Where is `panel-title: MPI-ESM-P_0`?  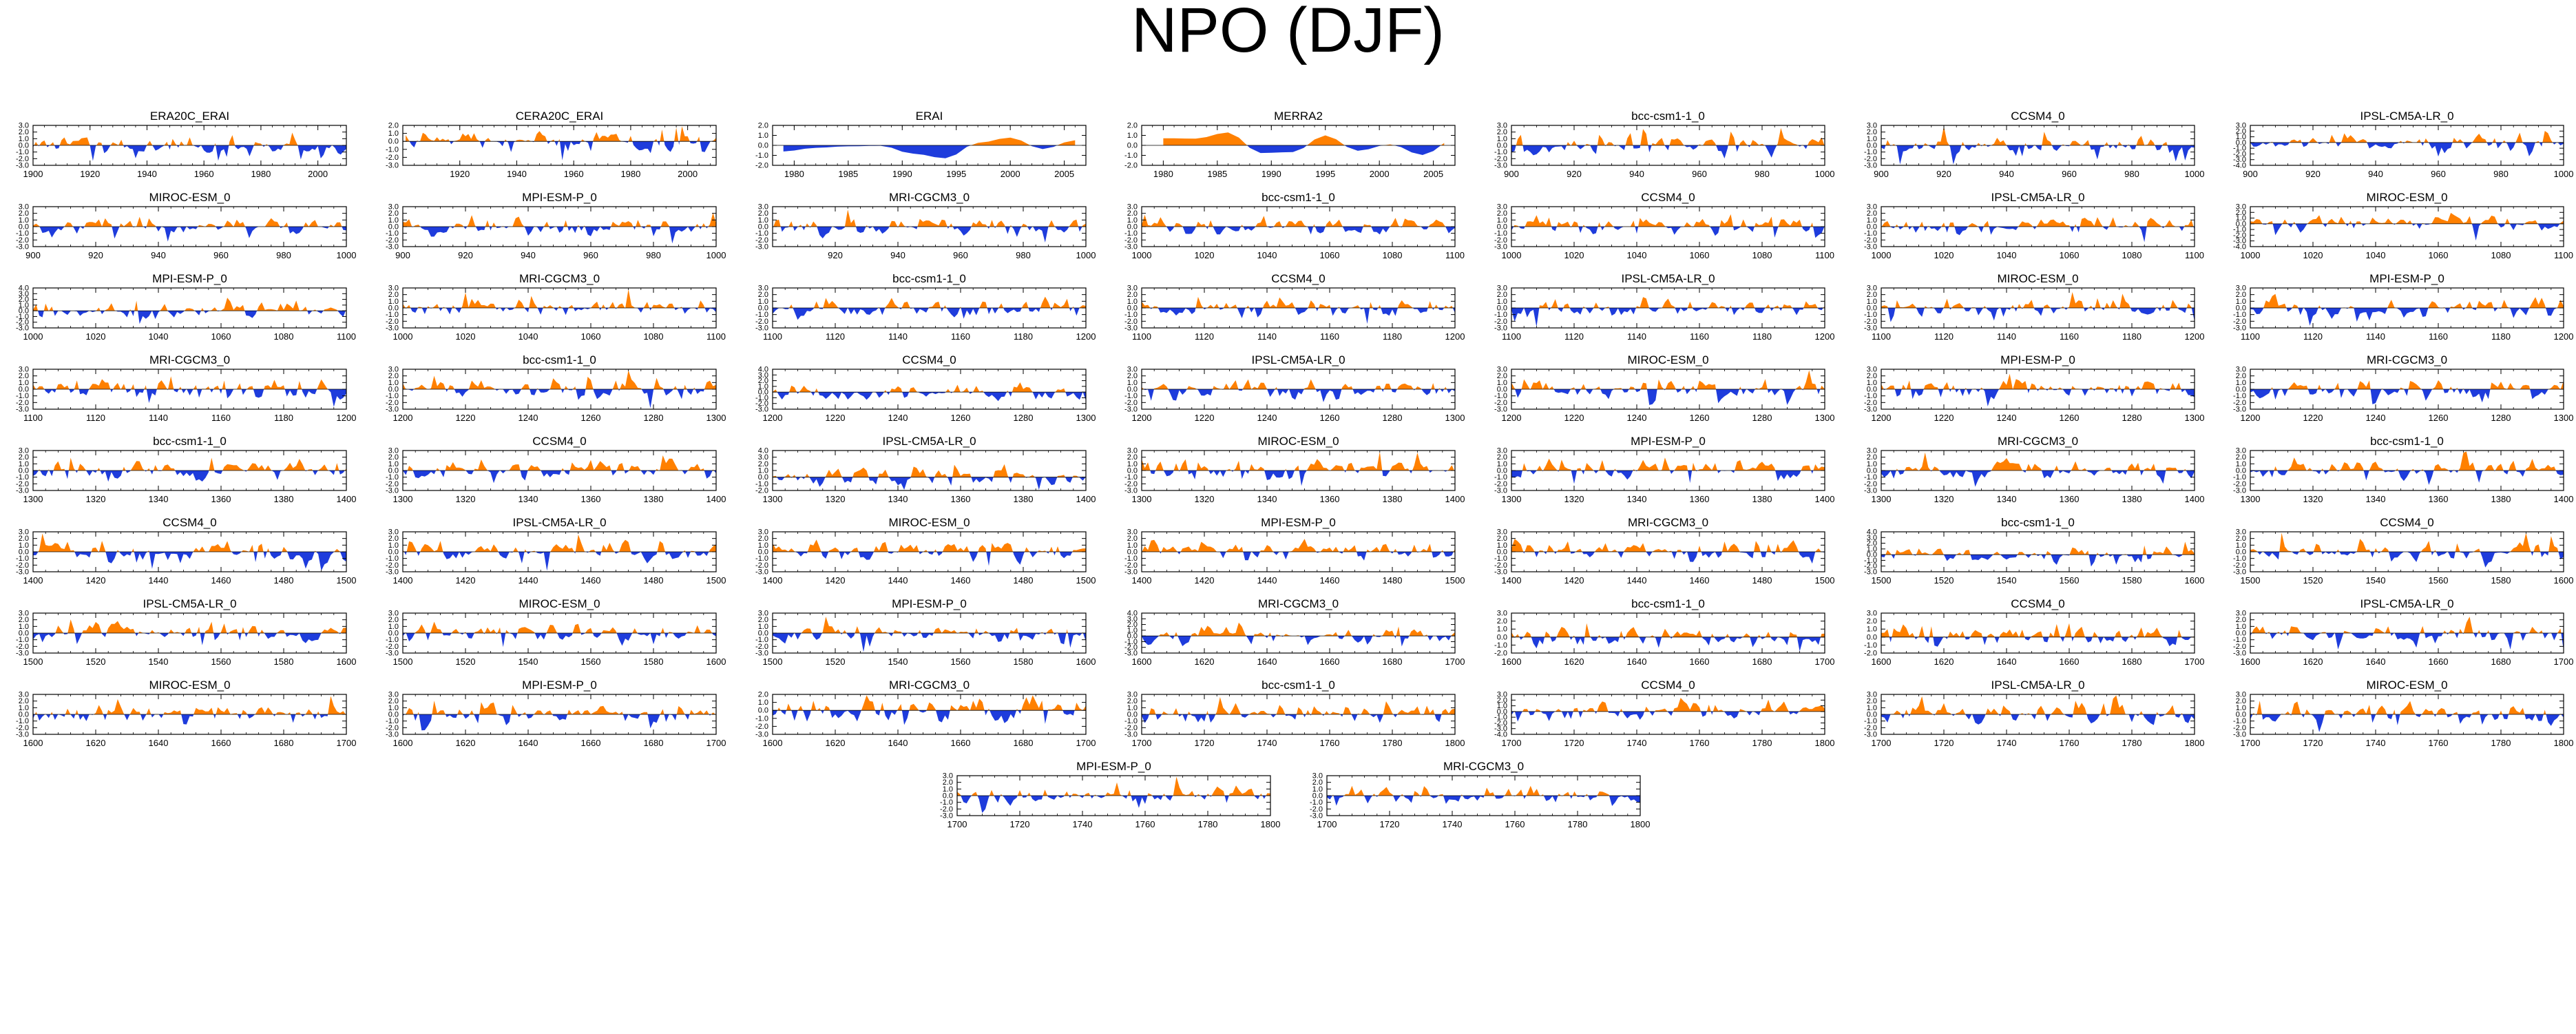 panel-title: MPI-ESM-P_0 is located at coordinates (189, 278).